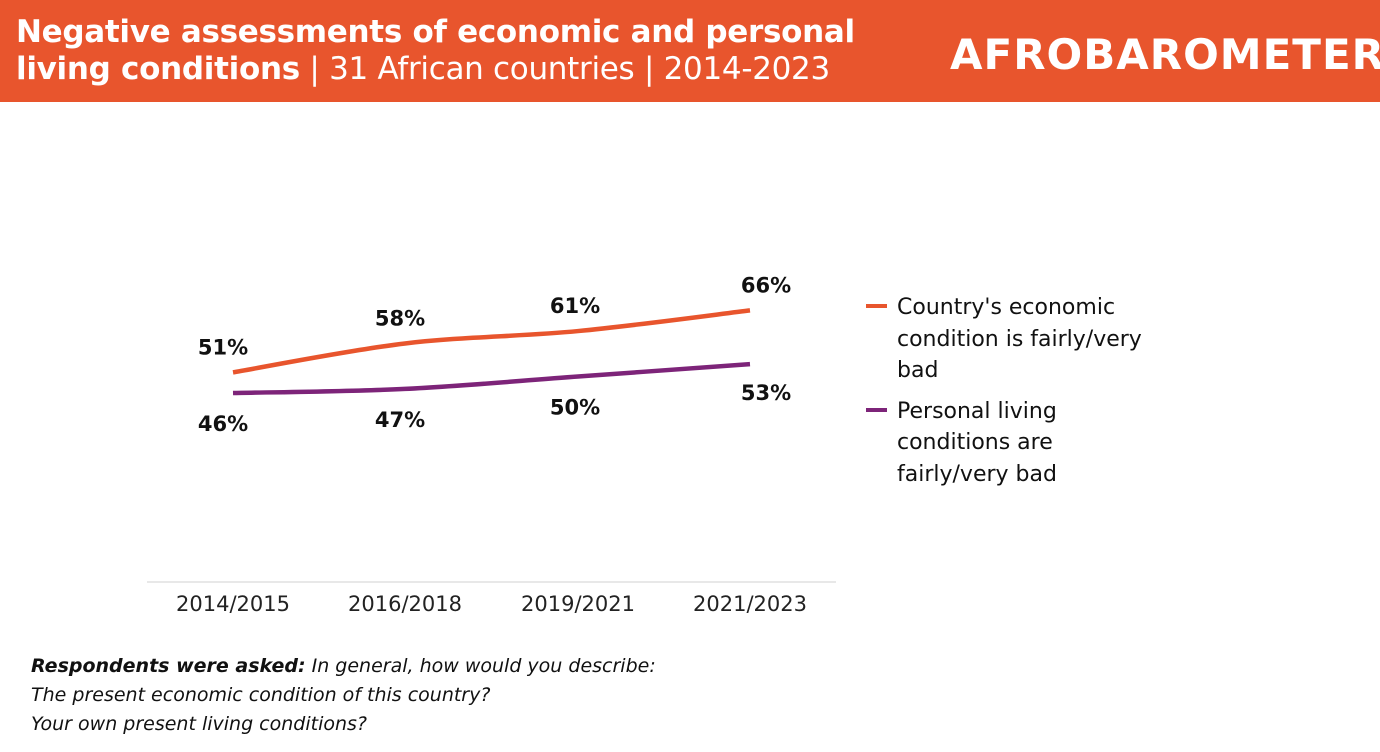  Describe the element at coordinates (480, 666) in the screenshot. I see `note-line: In general, how would you describe:` at that location.